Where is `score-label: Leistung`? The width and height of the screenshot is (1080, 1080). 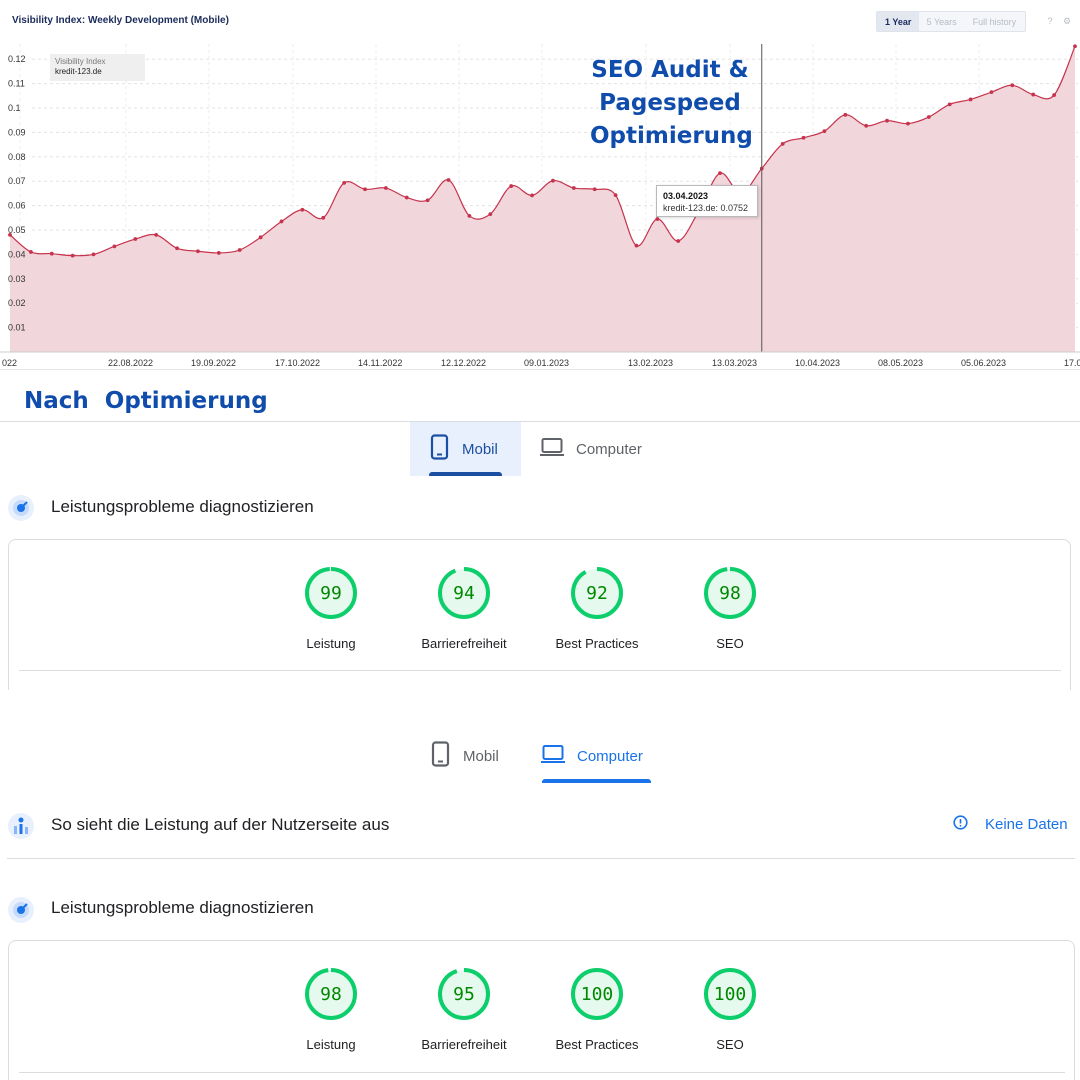 score-label: Leistung is located at coordinates (331, 643).